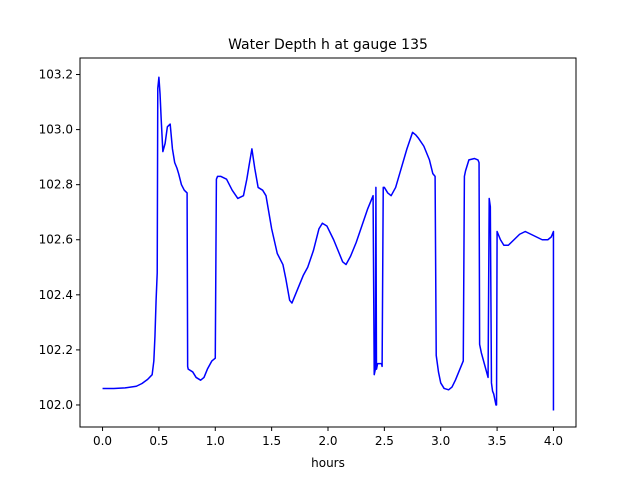 The image size is (640, 480). I want to click on y-tick-label: 102.8, so click(56, 185).